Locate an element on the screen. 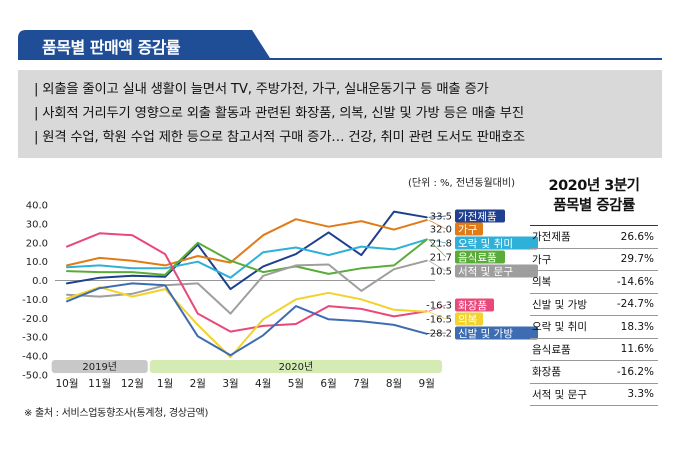 The image size is (680, 449). end-value-label: 21.8 is located at coordinates (441, 244).